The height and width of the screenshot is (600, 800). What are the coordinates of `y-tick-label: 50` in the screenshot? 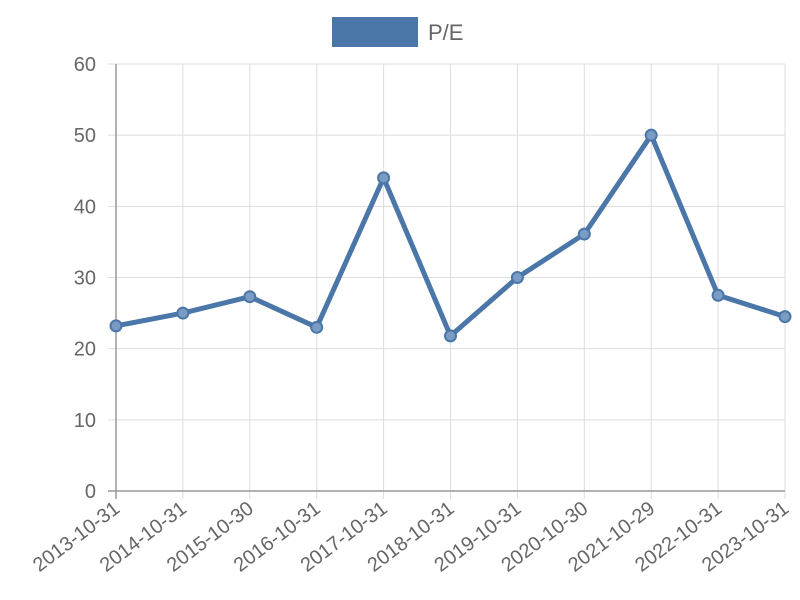 It's located at (85, 136).